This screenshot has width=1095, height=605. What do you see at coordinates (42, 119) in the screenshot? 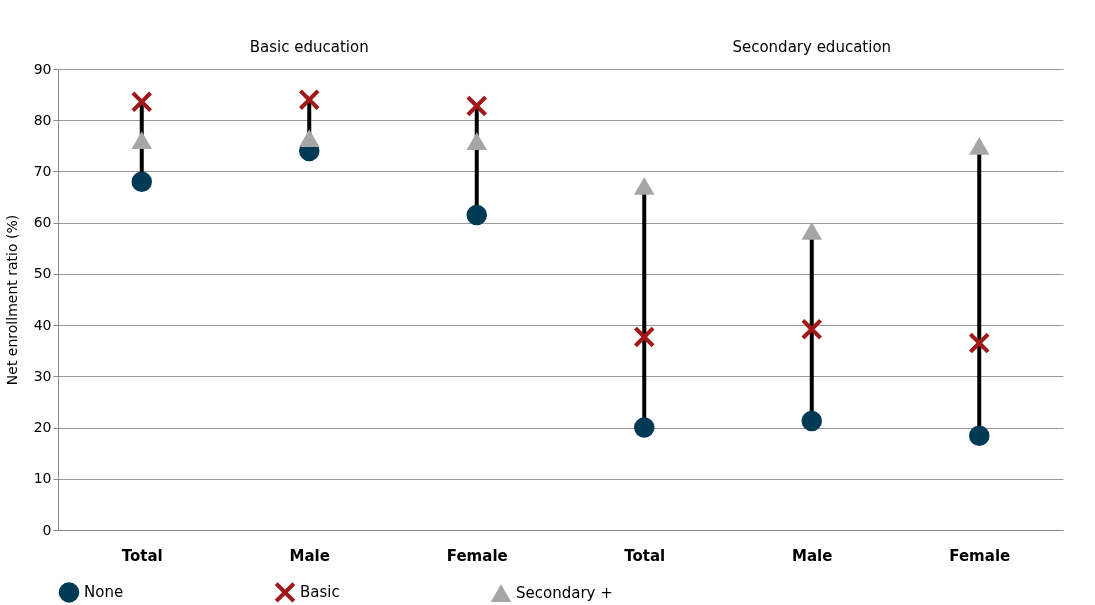
I see `y-tick-label: 80` at bounding box center [42, 119].